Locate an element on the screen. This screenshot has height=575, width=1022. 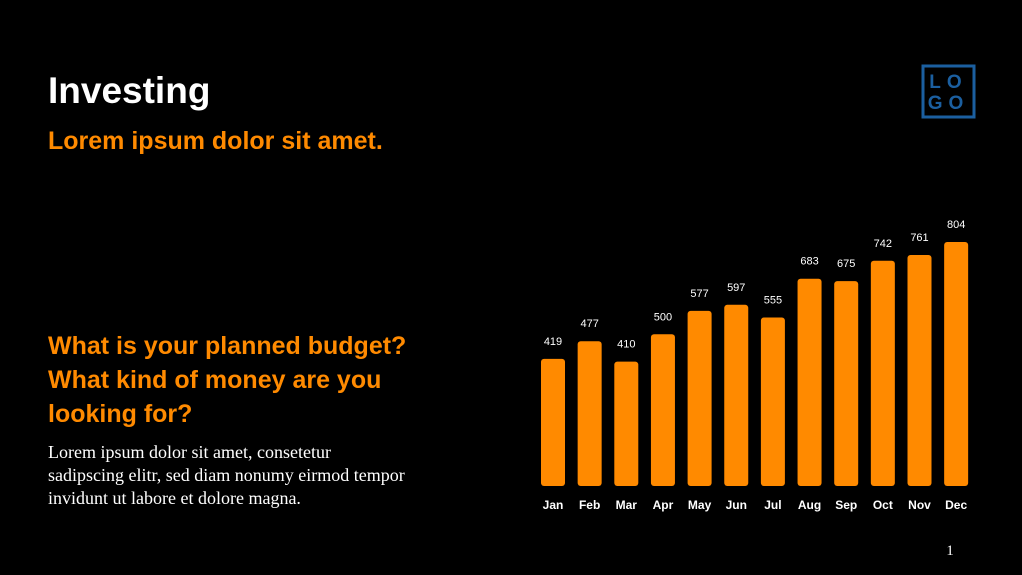
question: What kind of money are you is located at coordinates (214, 380).